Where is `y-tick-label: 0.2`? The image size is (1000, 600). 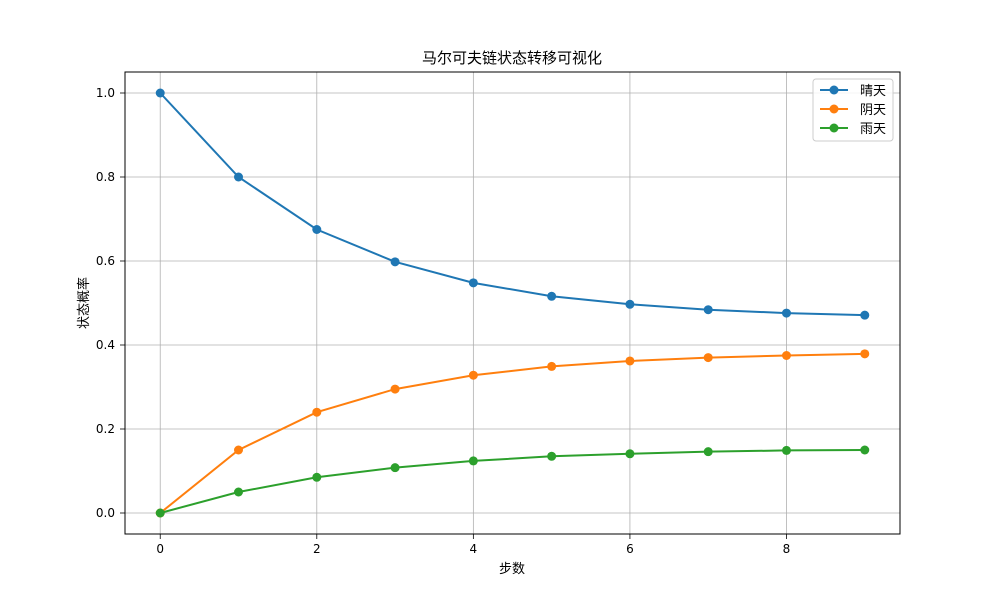 y-tick-label: 0.2 is located at coordinates (105, 429).